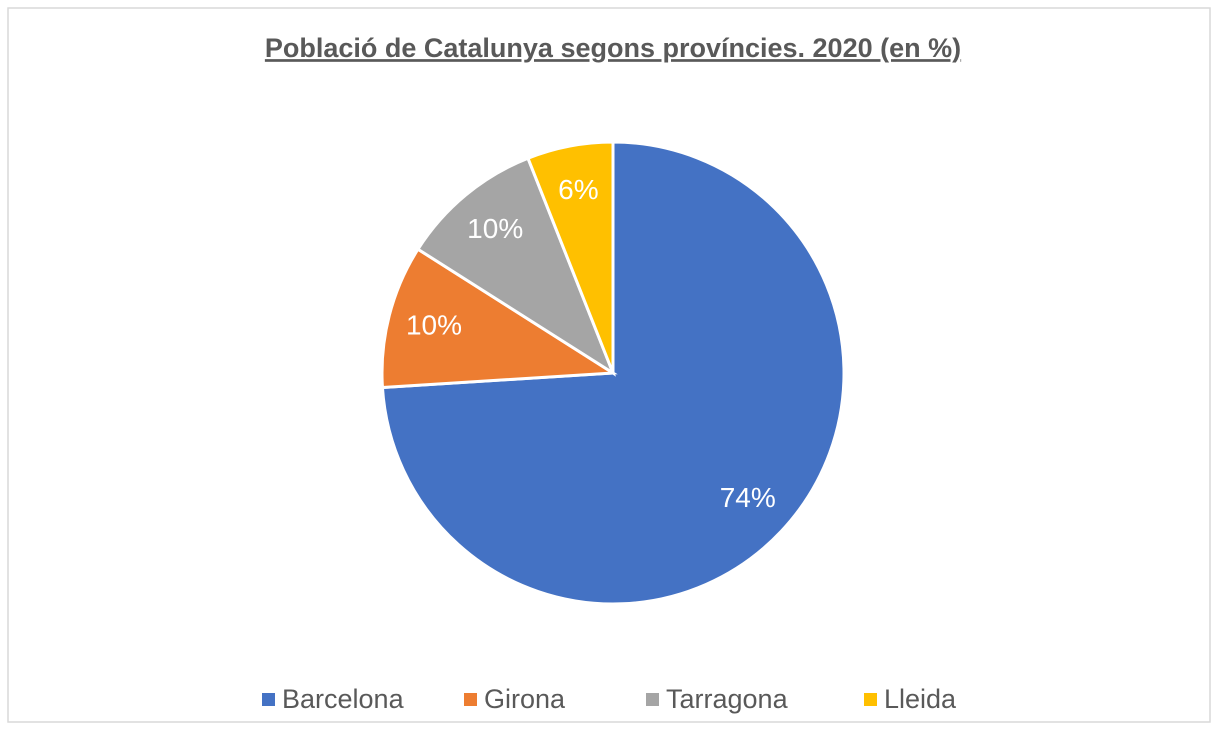 This screenshot has width=1219, height=741. Describe the element at coordinates (343, 699) in the screenshot. I see `legend-label: Barcelona` at that location.